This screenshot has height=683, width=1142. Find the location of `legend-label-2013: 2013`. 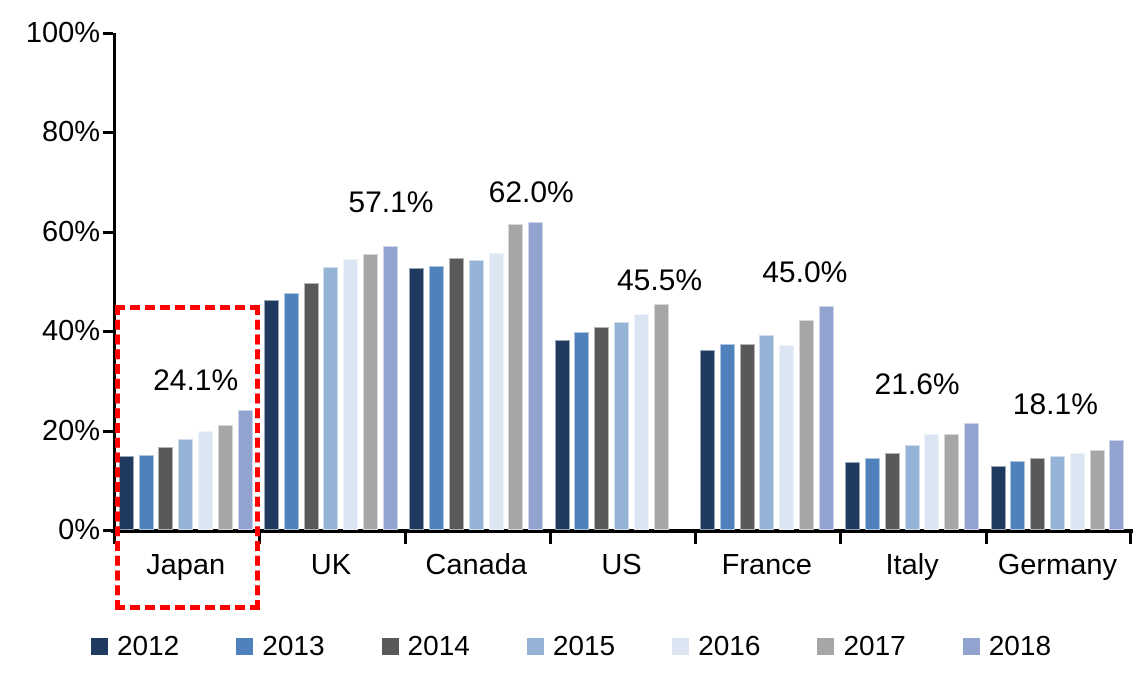

legend-label-2013: 2013 is located at coordinates (293, 645).